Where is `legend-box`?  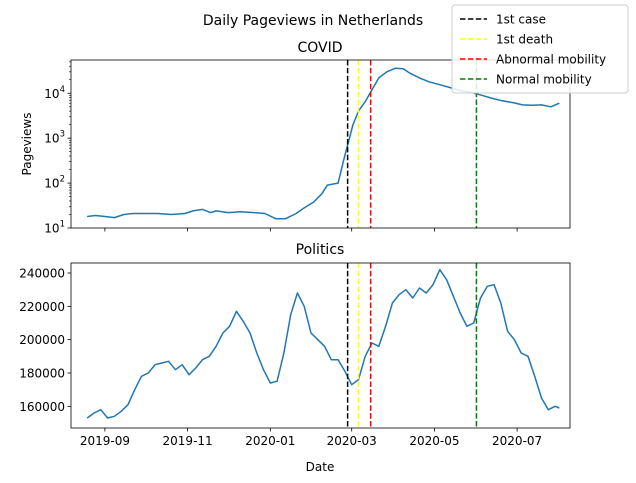
legend-box is located at coordinates (540, 49).